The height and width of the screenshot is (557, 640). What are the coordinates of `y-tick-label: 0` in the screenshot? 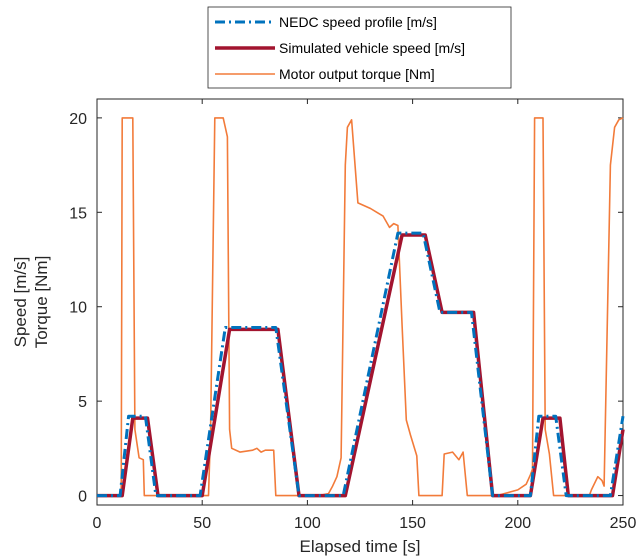 It's located at (82, 497).